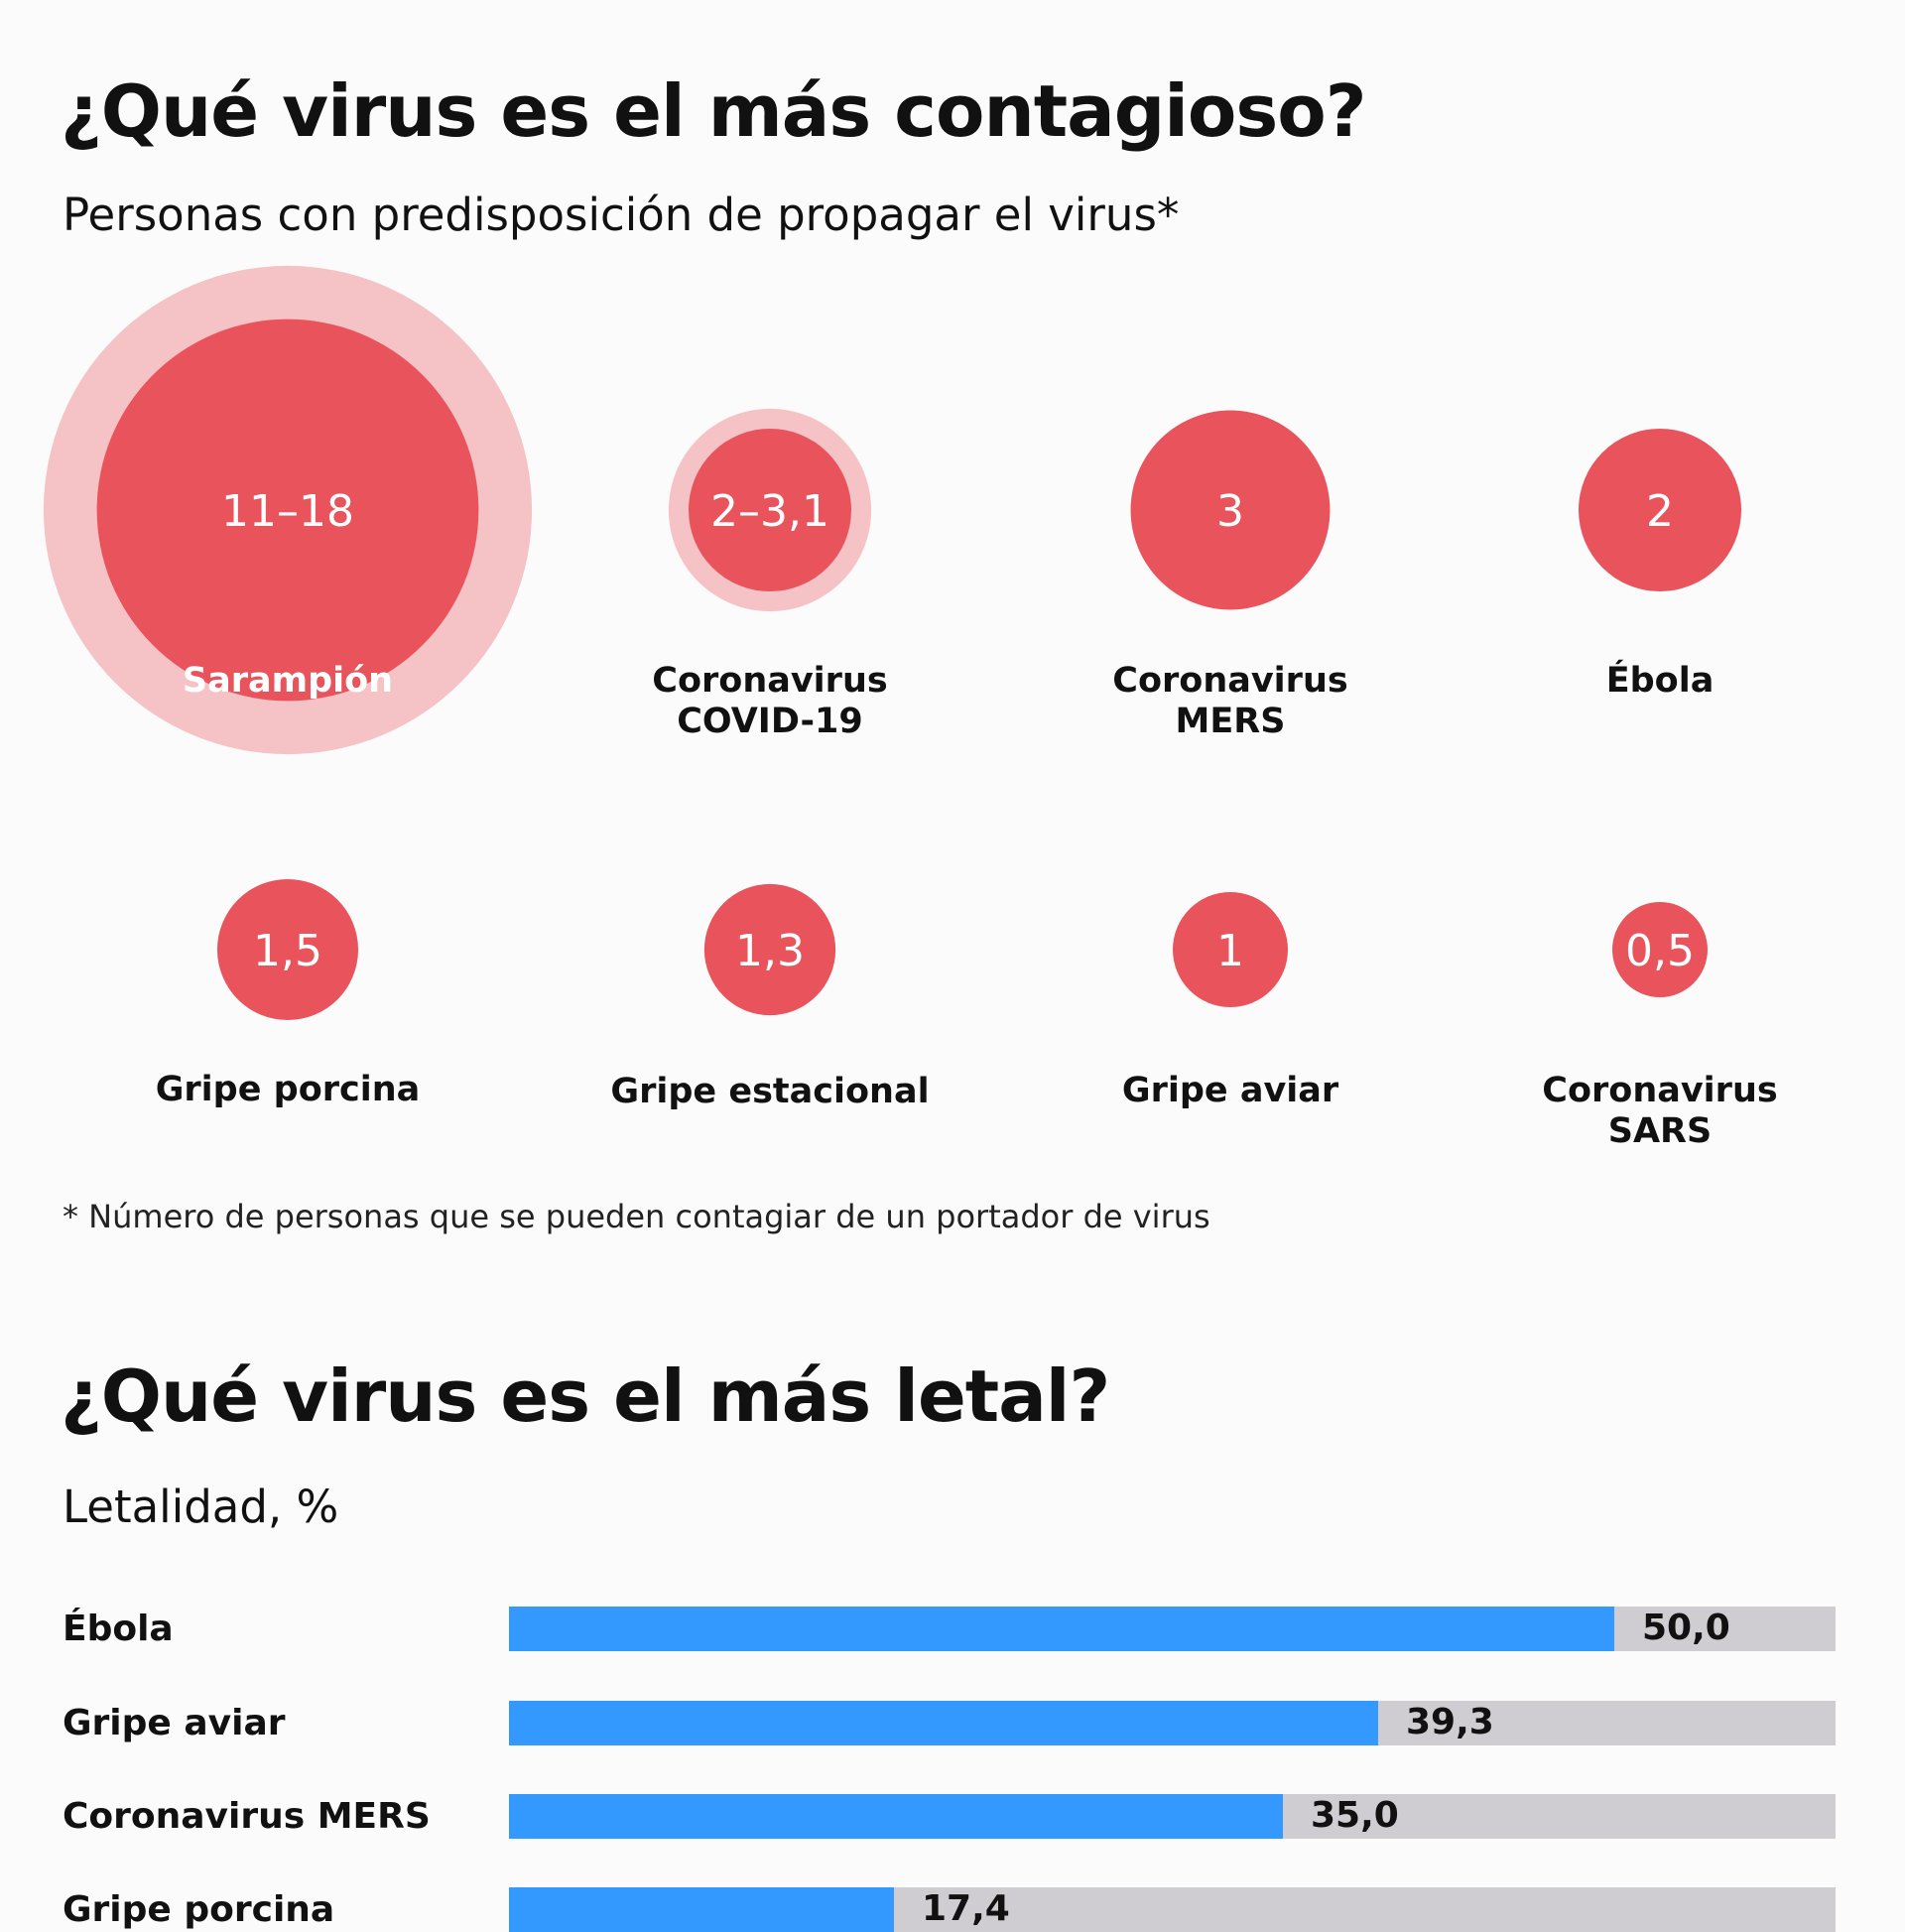 This screenshot has width=1905, height=1932. What do you see at coordinates (1660, 1131) in the screenshot?
I see `bubble-name-label: SARS` at bounding box center [1660, 1131].